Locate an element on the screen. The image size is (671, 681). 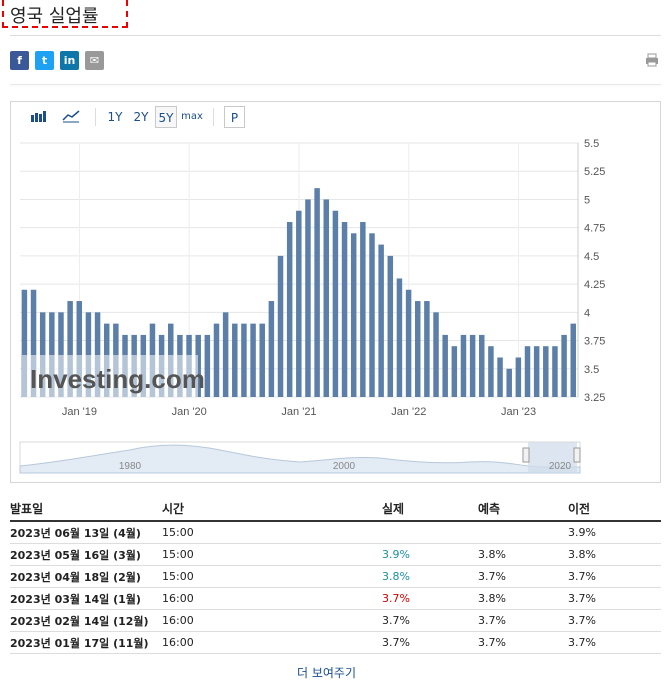
x-tick-label: Jan '22 is located at coordinates (408, 412).